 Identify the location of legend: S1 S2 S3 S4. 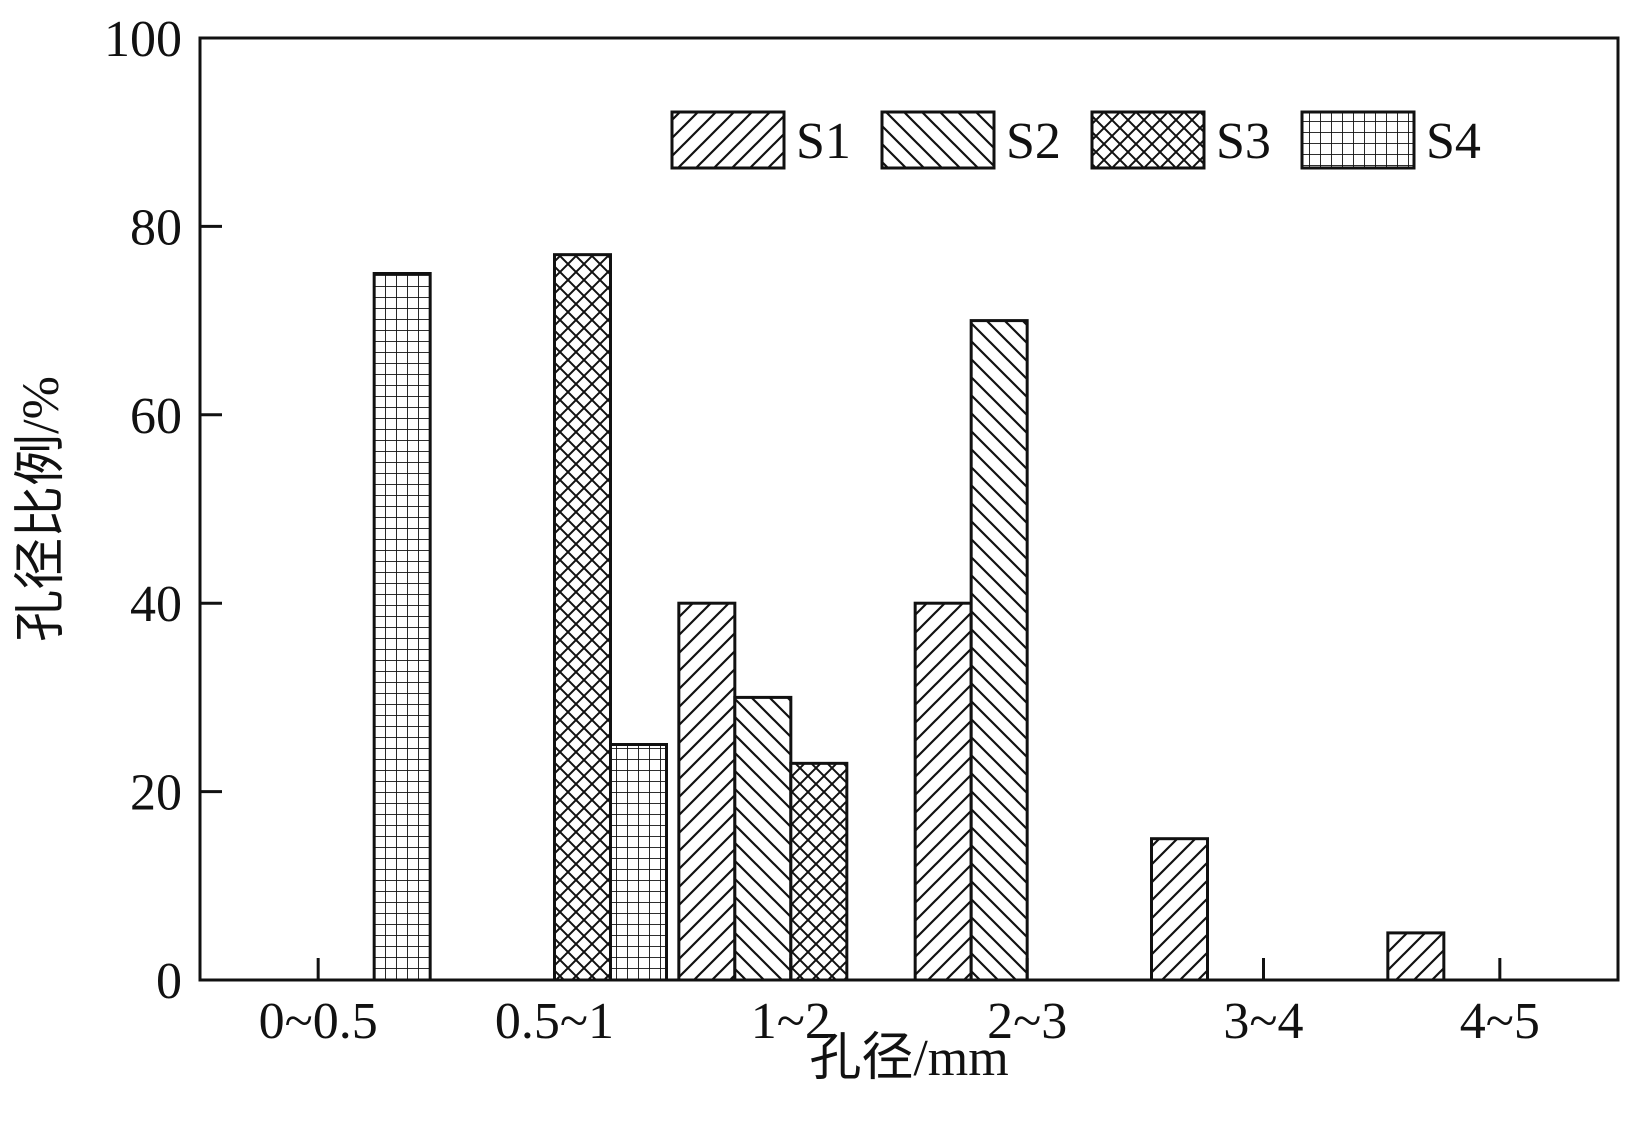
(1075, 140).